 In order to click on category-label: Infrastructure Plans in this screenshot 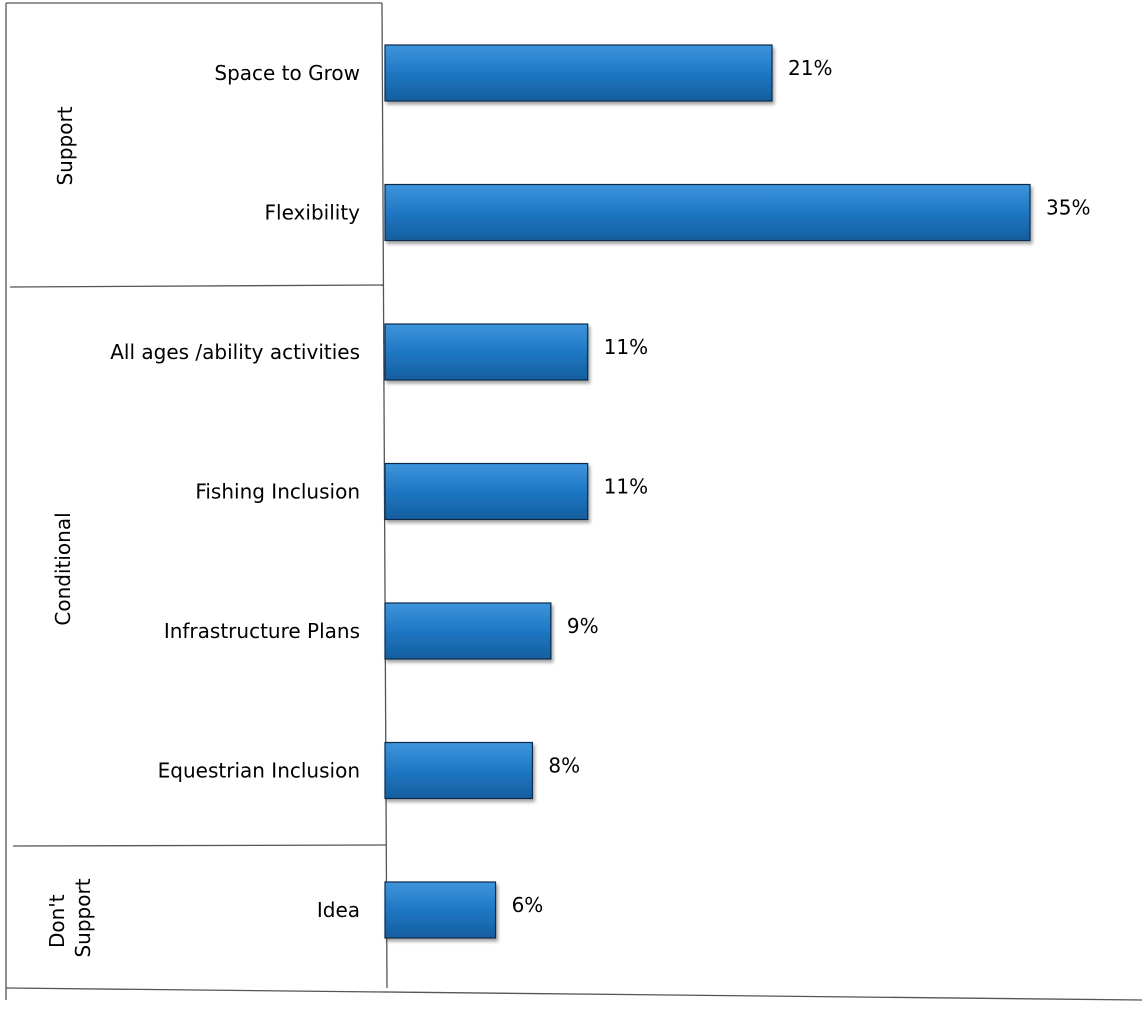, I will do `click(262, 631)`.